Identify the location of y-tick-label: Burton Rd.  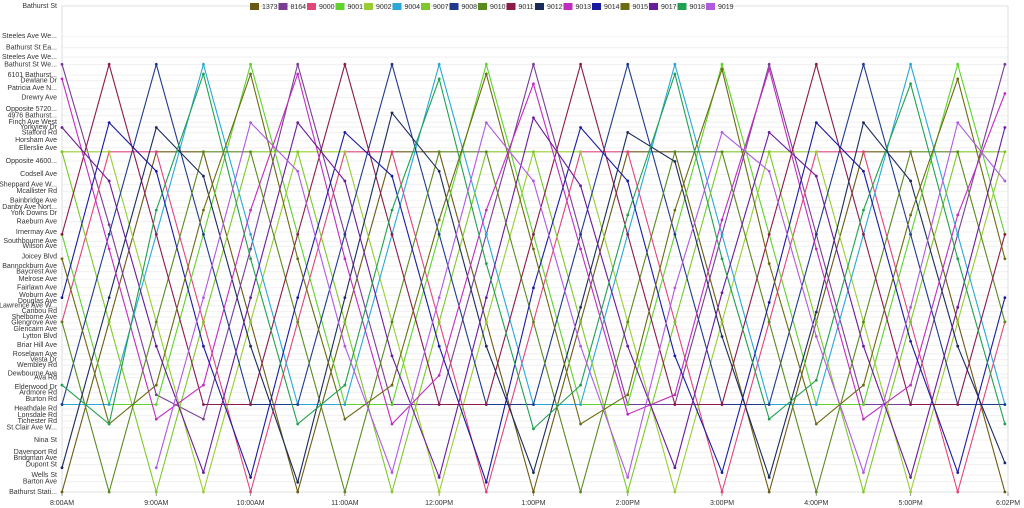
(41, 399).